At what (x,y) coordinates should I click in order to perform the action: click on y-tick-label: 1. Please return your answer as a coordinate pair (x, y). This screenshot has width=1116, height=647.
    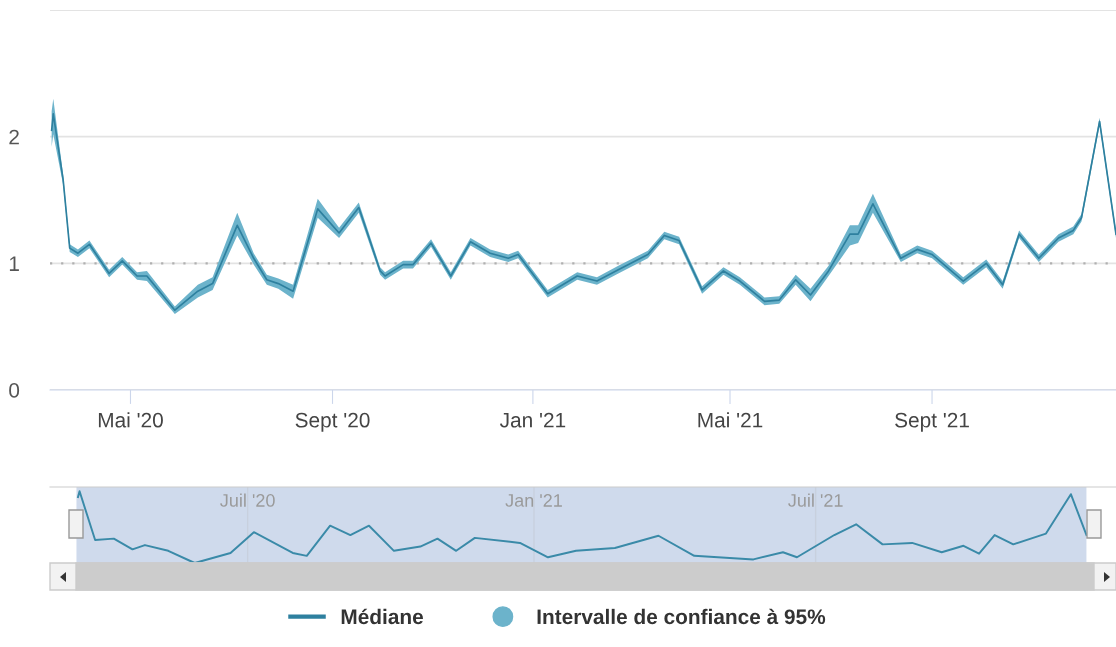
    Looking at the image, I should click on (14, 263).